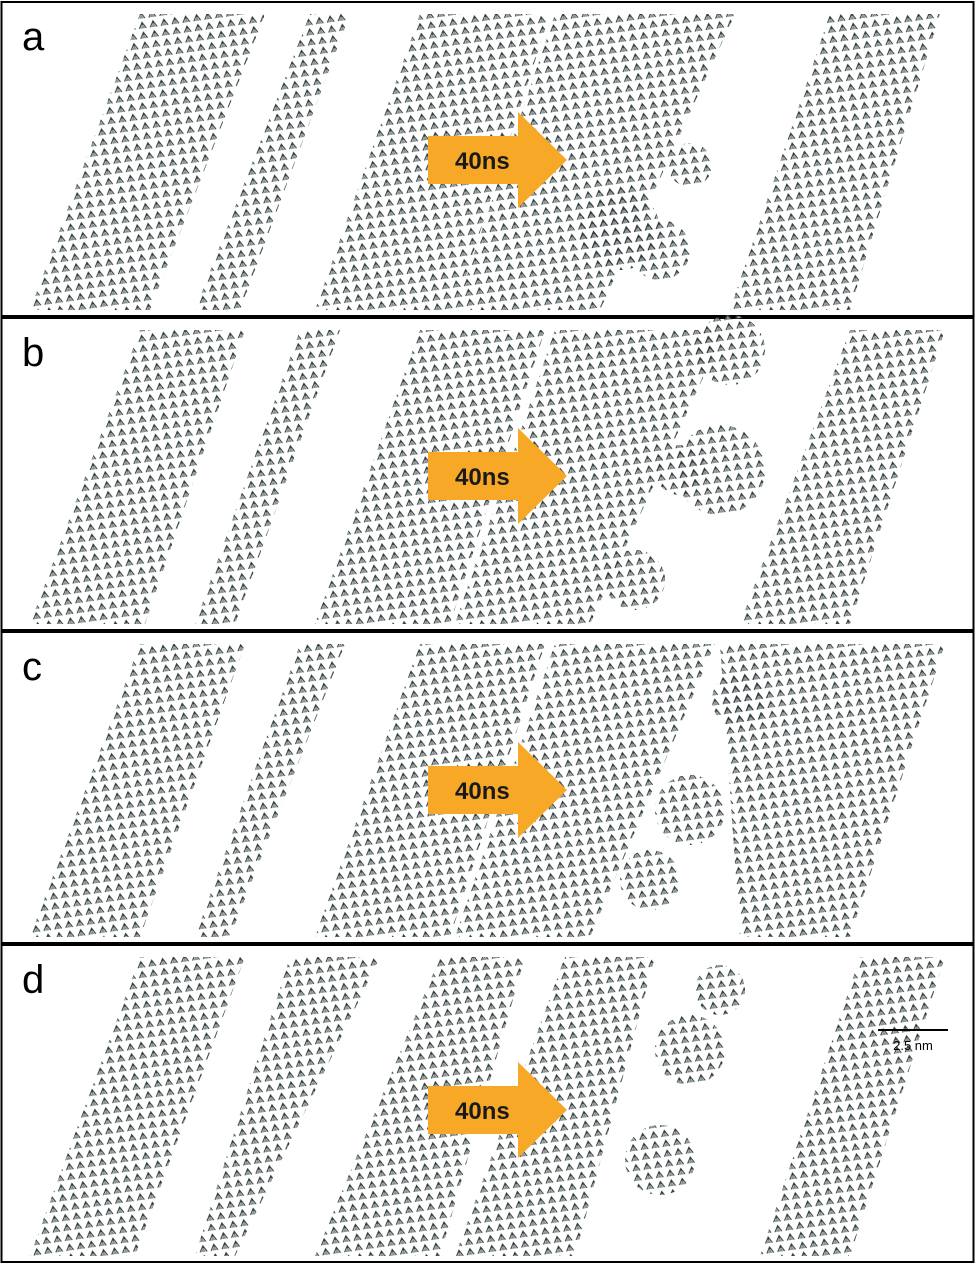 The image size is (975, 1265). I want to click on panel-label: b, so click(33, 353).